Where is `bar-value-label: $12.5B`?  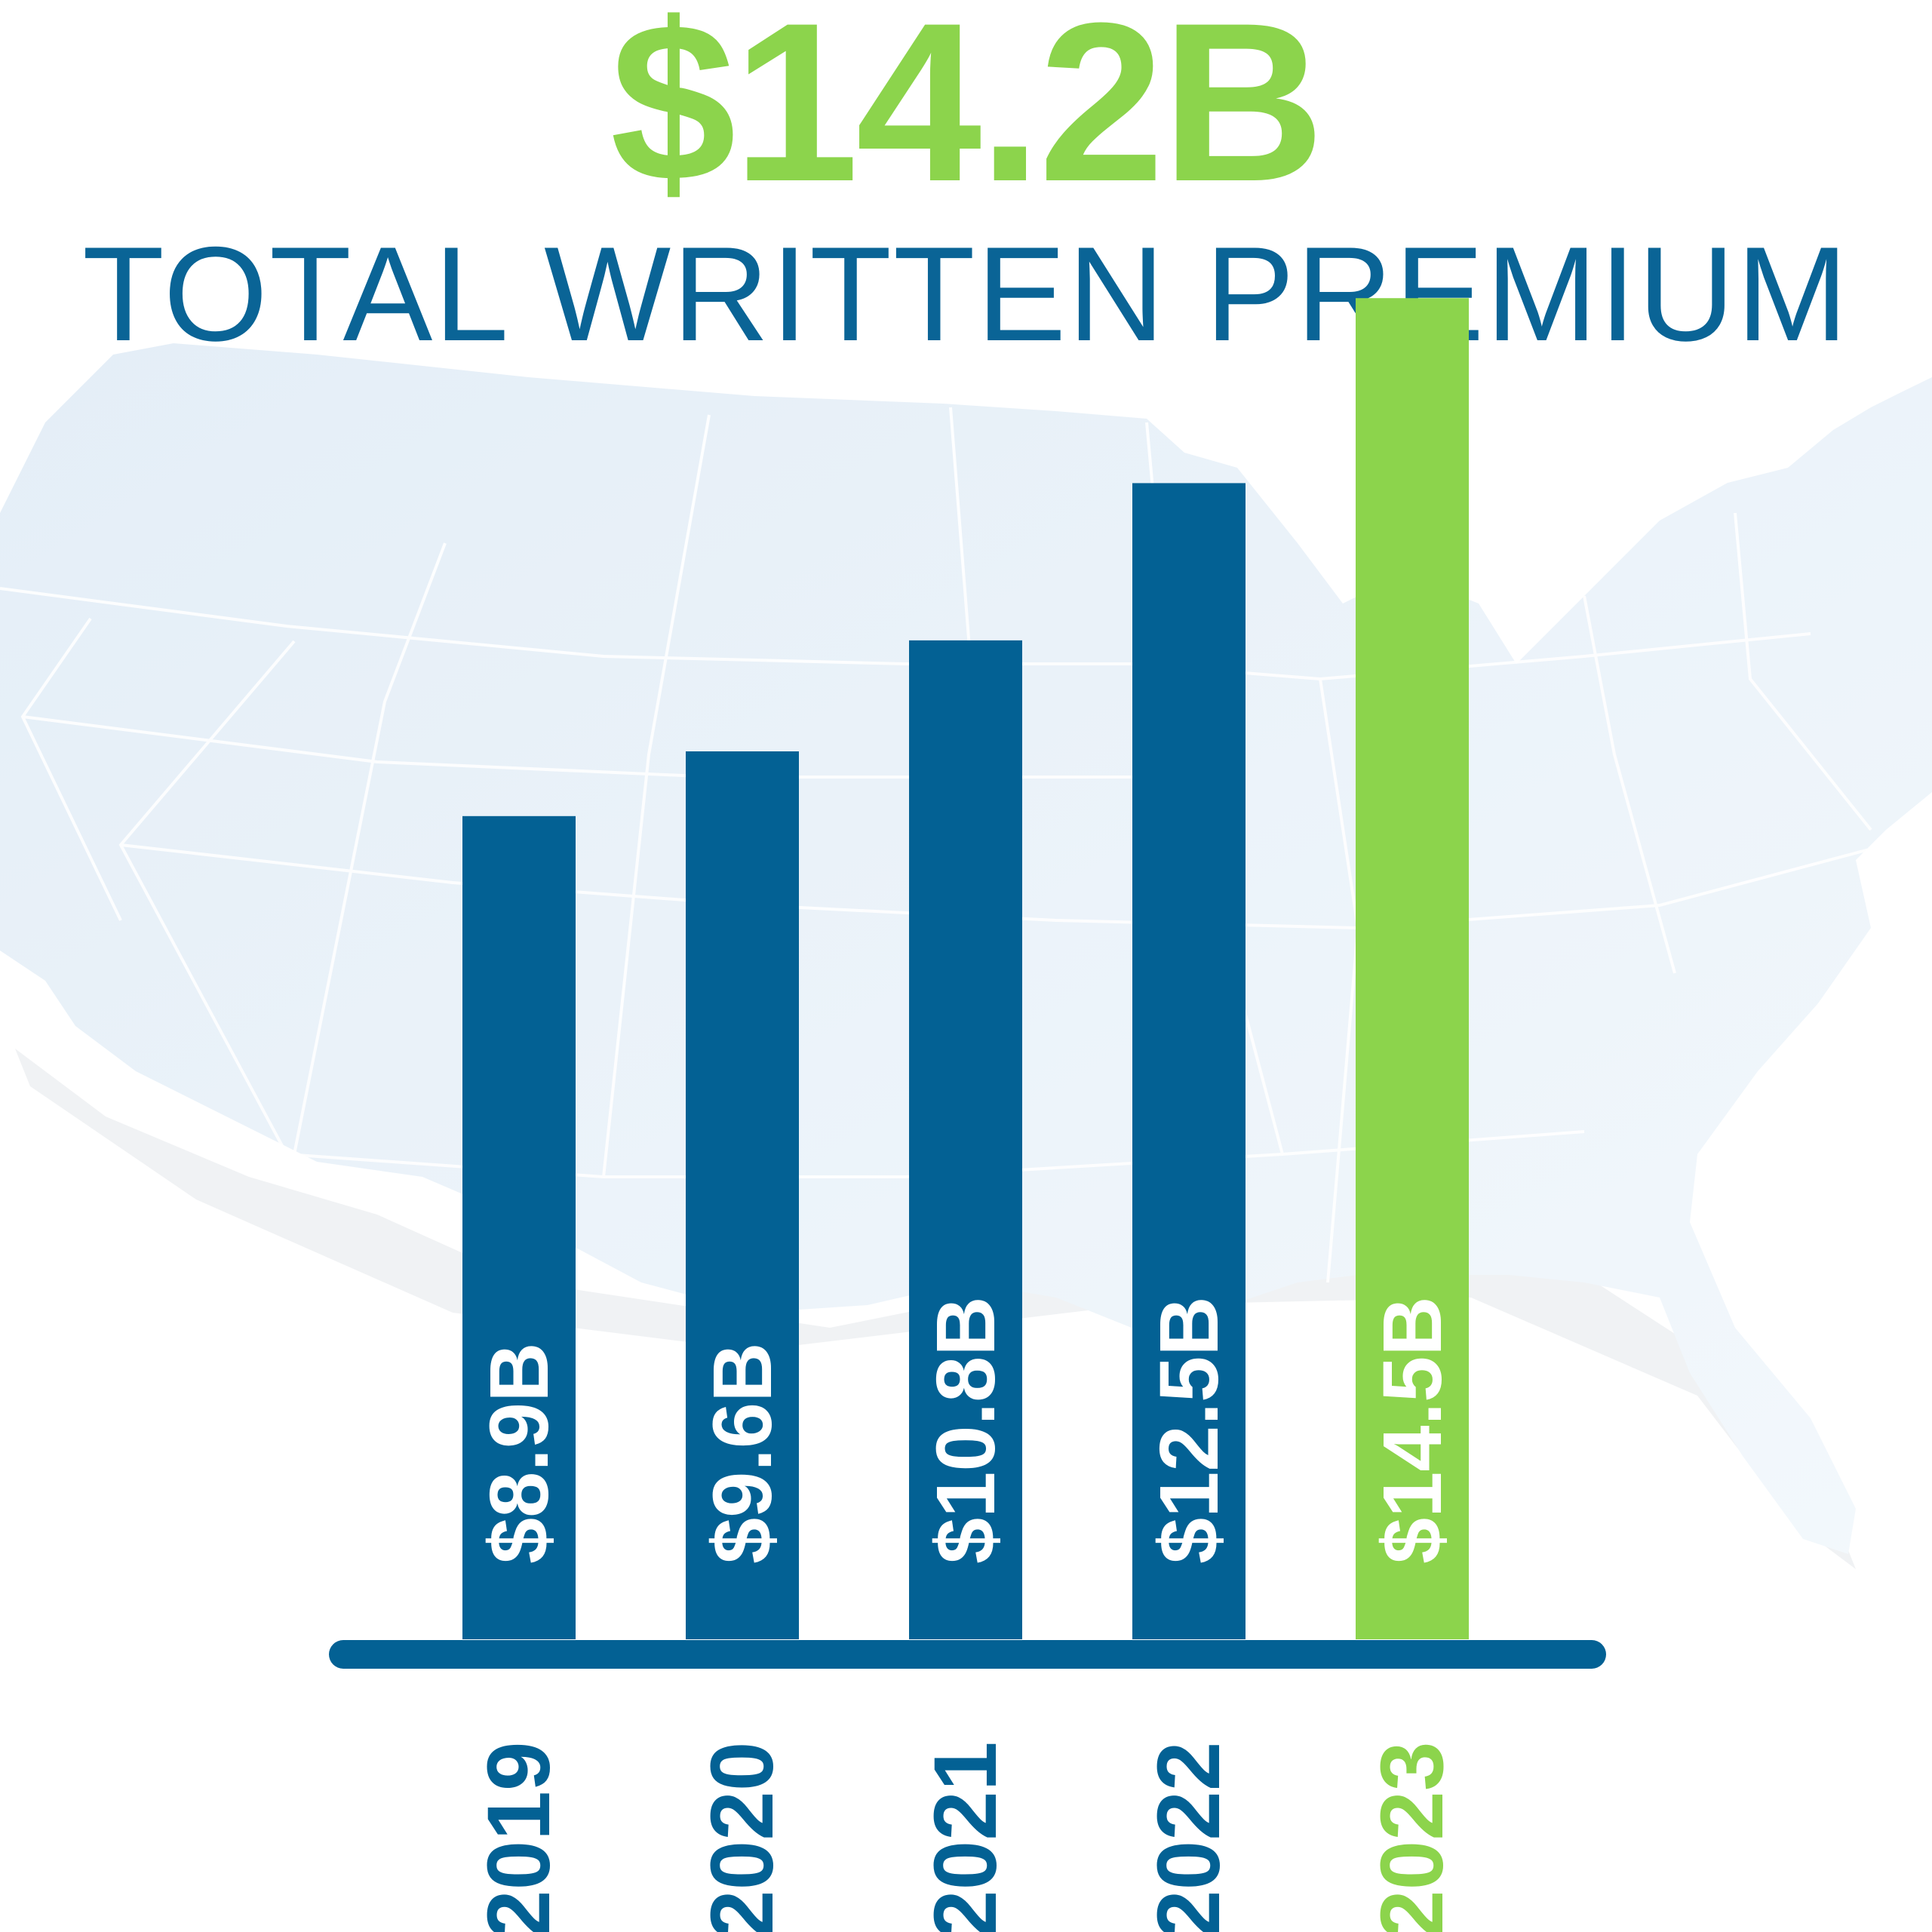 bar-value-label: $12.5B is located at coordinates (1190, 1430).